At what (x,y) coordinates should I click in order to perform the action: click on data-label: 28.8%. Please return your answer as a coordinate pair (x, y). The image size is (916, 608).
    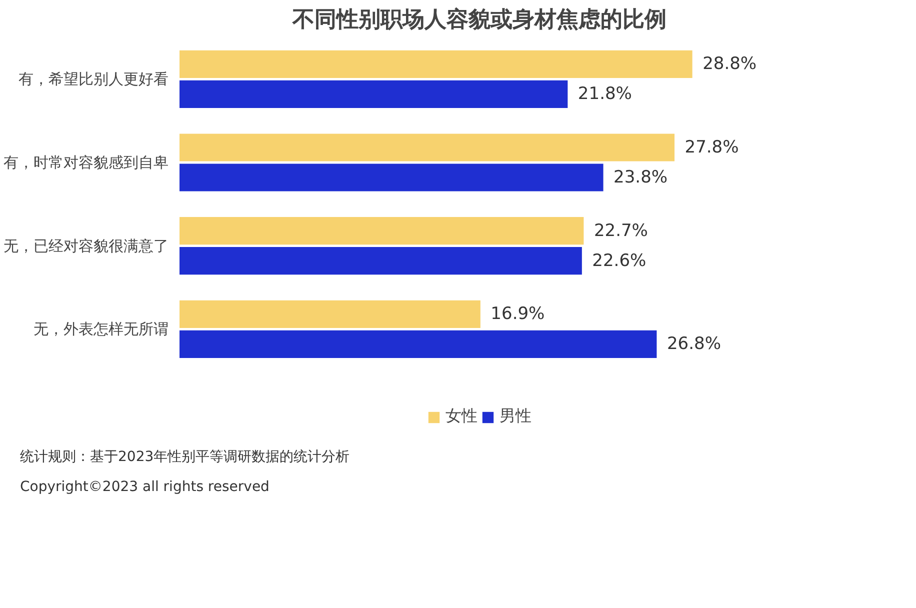
    Looking at the image, I should click on (729, 64).